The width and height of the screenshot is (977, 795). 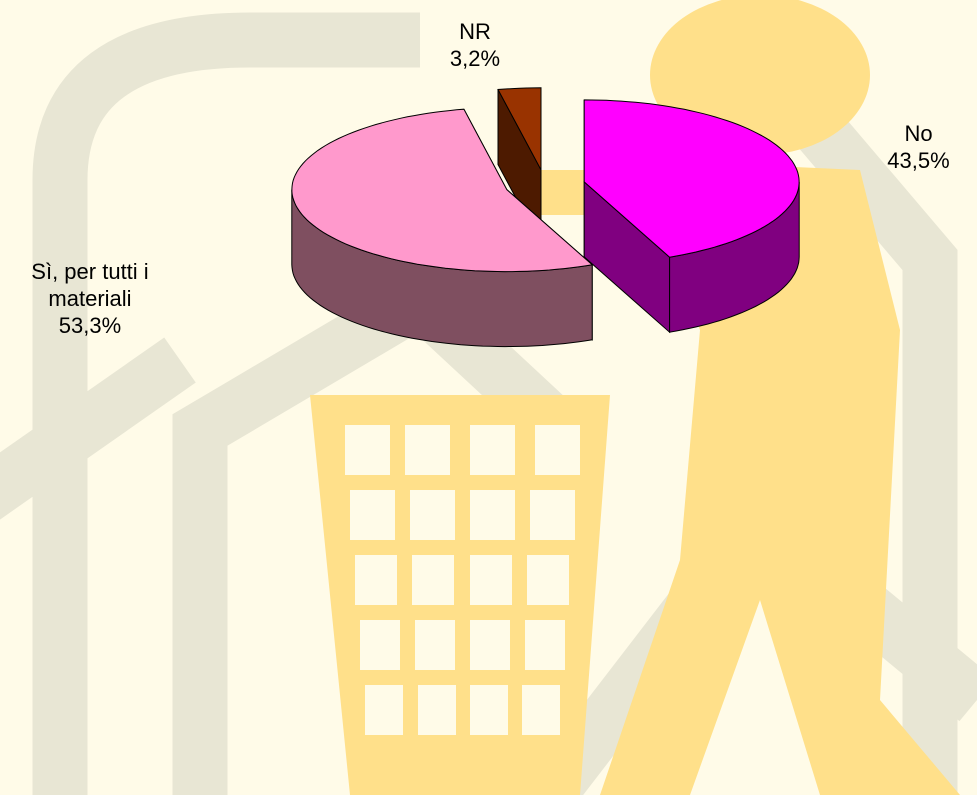 What do you see at coordinates (90, 325) in the screenshot?
I see `value-label: 53,3%` at bounding box center [90, 325].